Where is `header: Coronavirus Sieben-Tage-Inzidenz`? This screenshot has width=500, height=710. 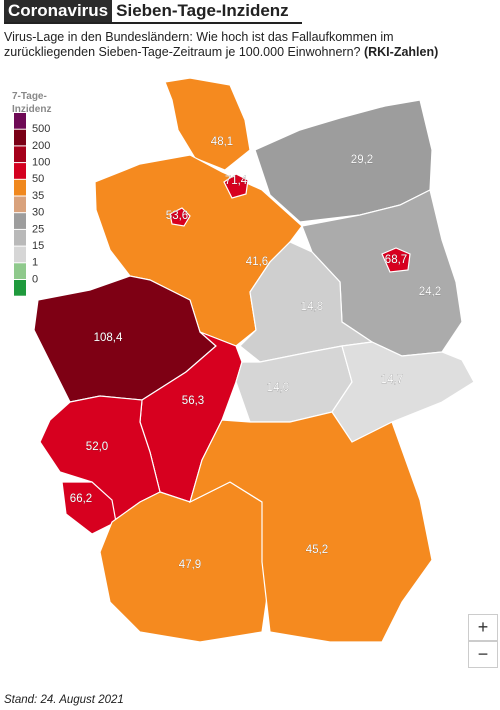 header: Coronavirus Sieben-Tage-Inzidenz is located at coordinates (153, 12).